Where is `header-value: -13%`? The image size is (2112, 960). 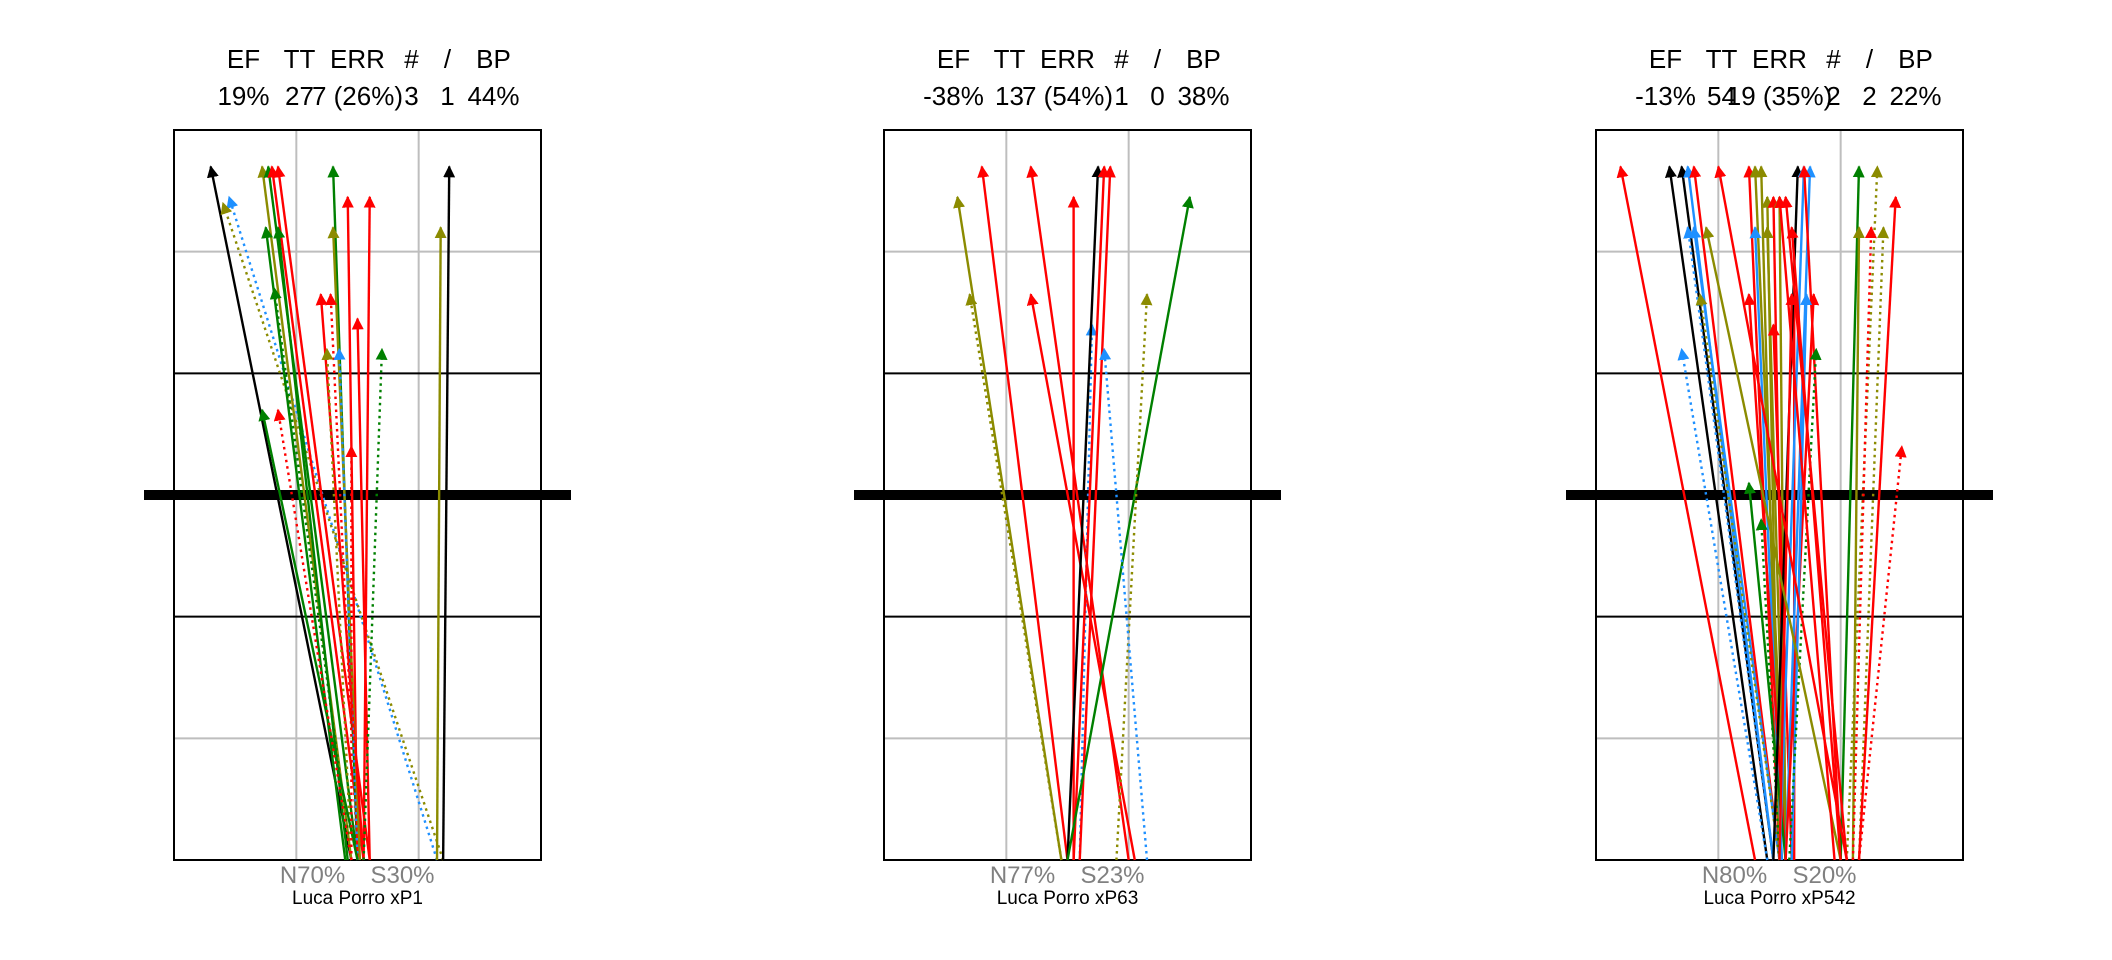
header-value: -13% is located at coordinates (1665, 96).